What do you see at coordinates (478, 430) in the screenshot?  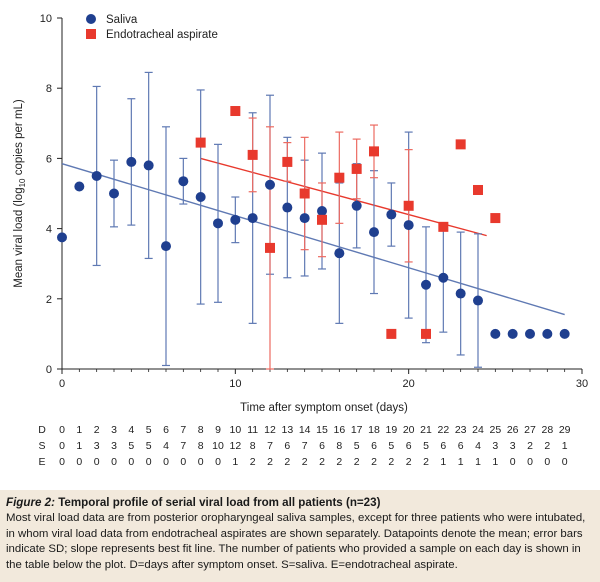 I see `table-cell: 24` at bounding box center [478, 430].